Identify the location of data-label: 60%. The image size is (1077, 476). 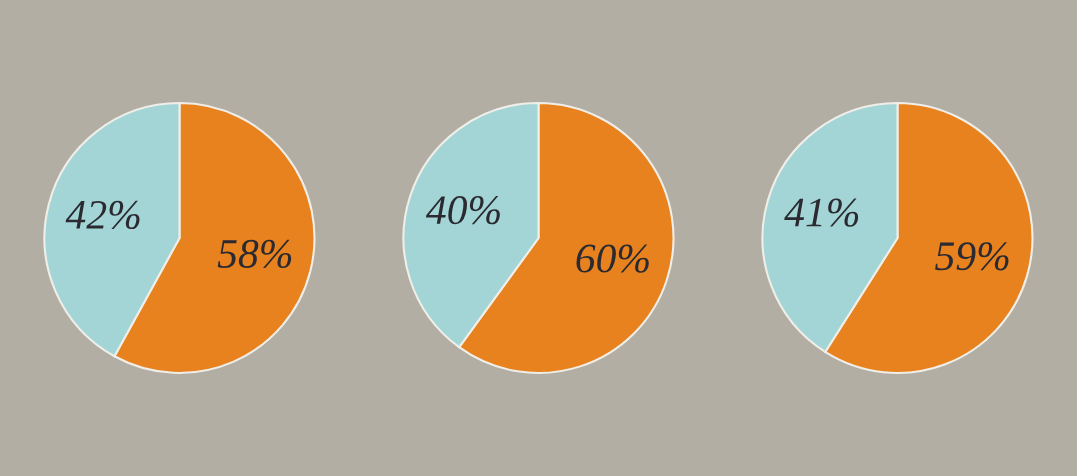
(612, 258).